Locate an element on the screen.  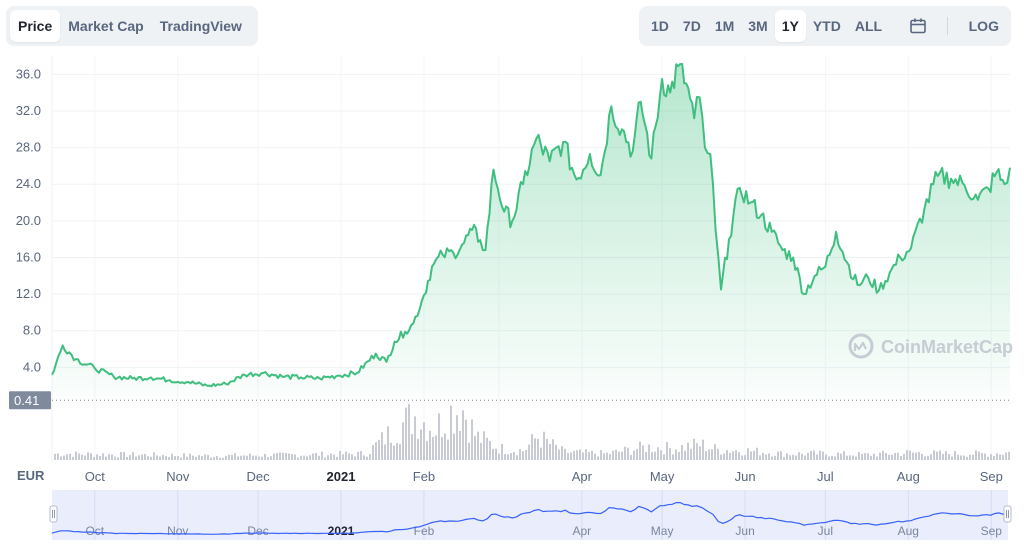
range-1y: 1Y is located at coordinates (790, 26).